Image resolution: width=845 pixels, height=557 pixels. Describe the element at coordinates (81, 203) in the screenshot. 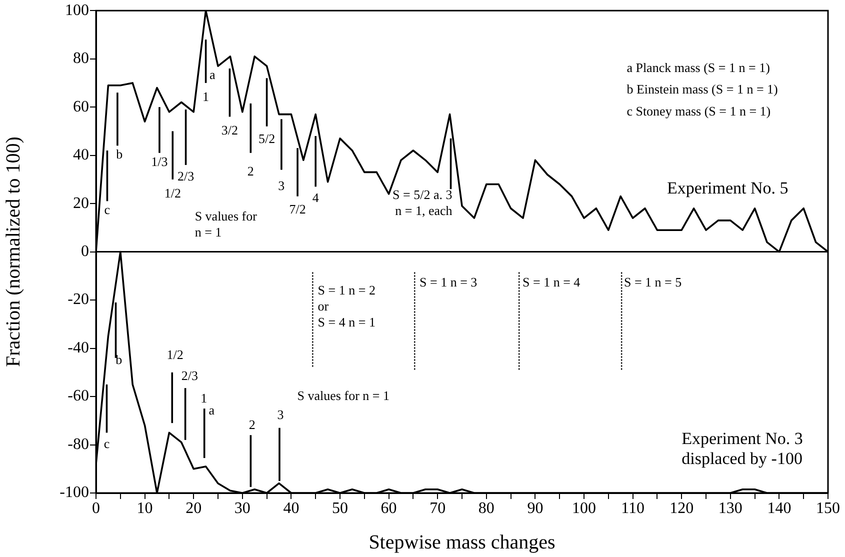

I see `y-tick-label: 20` at that location.